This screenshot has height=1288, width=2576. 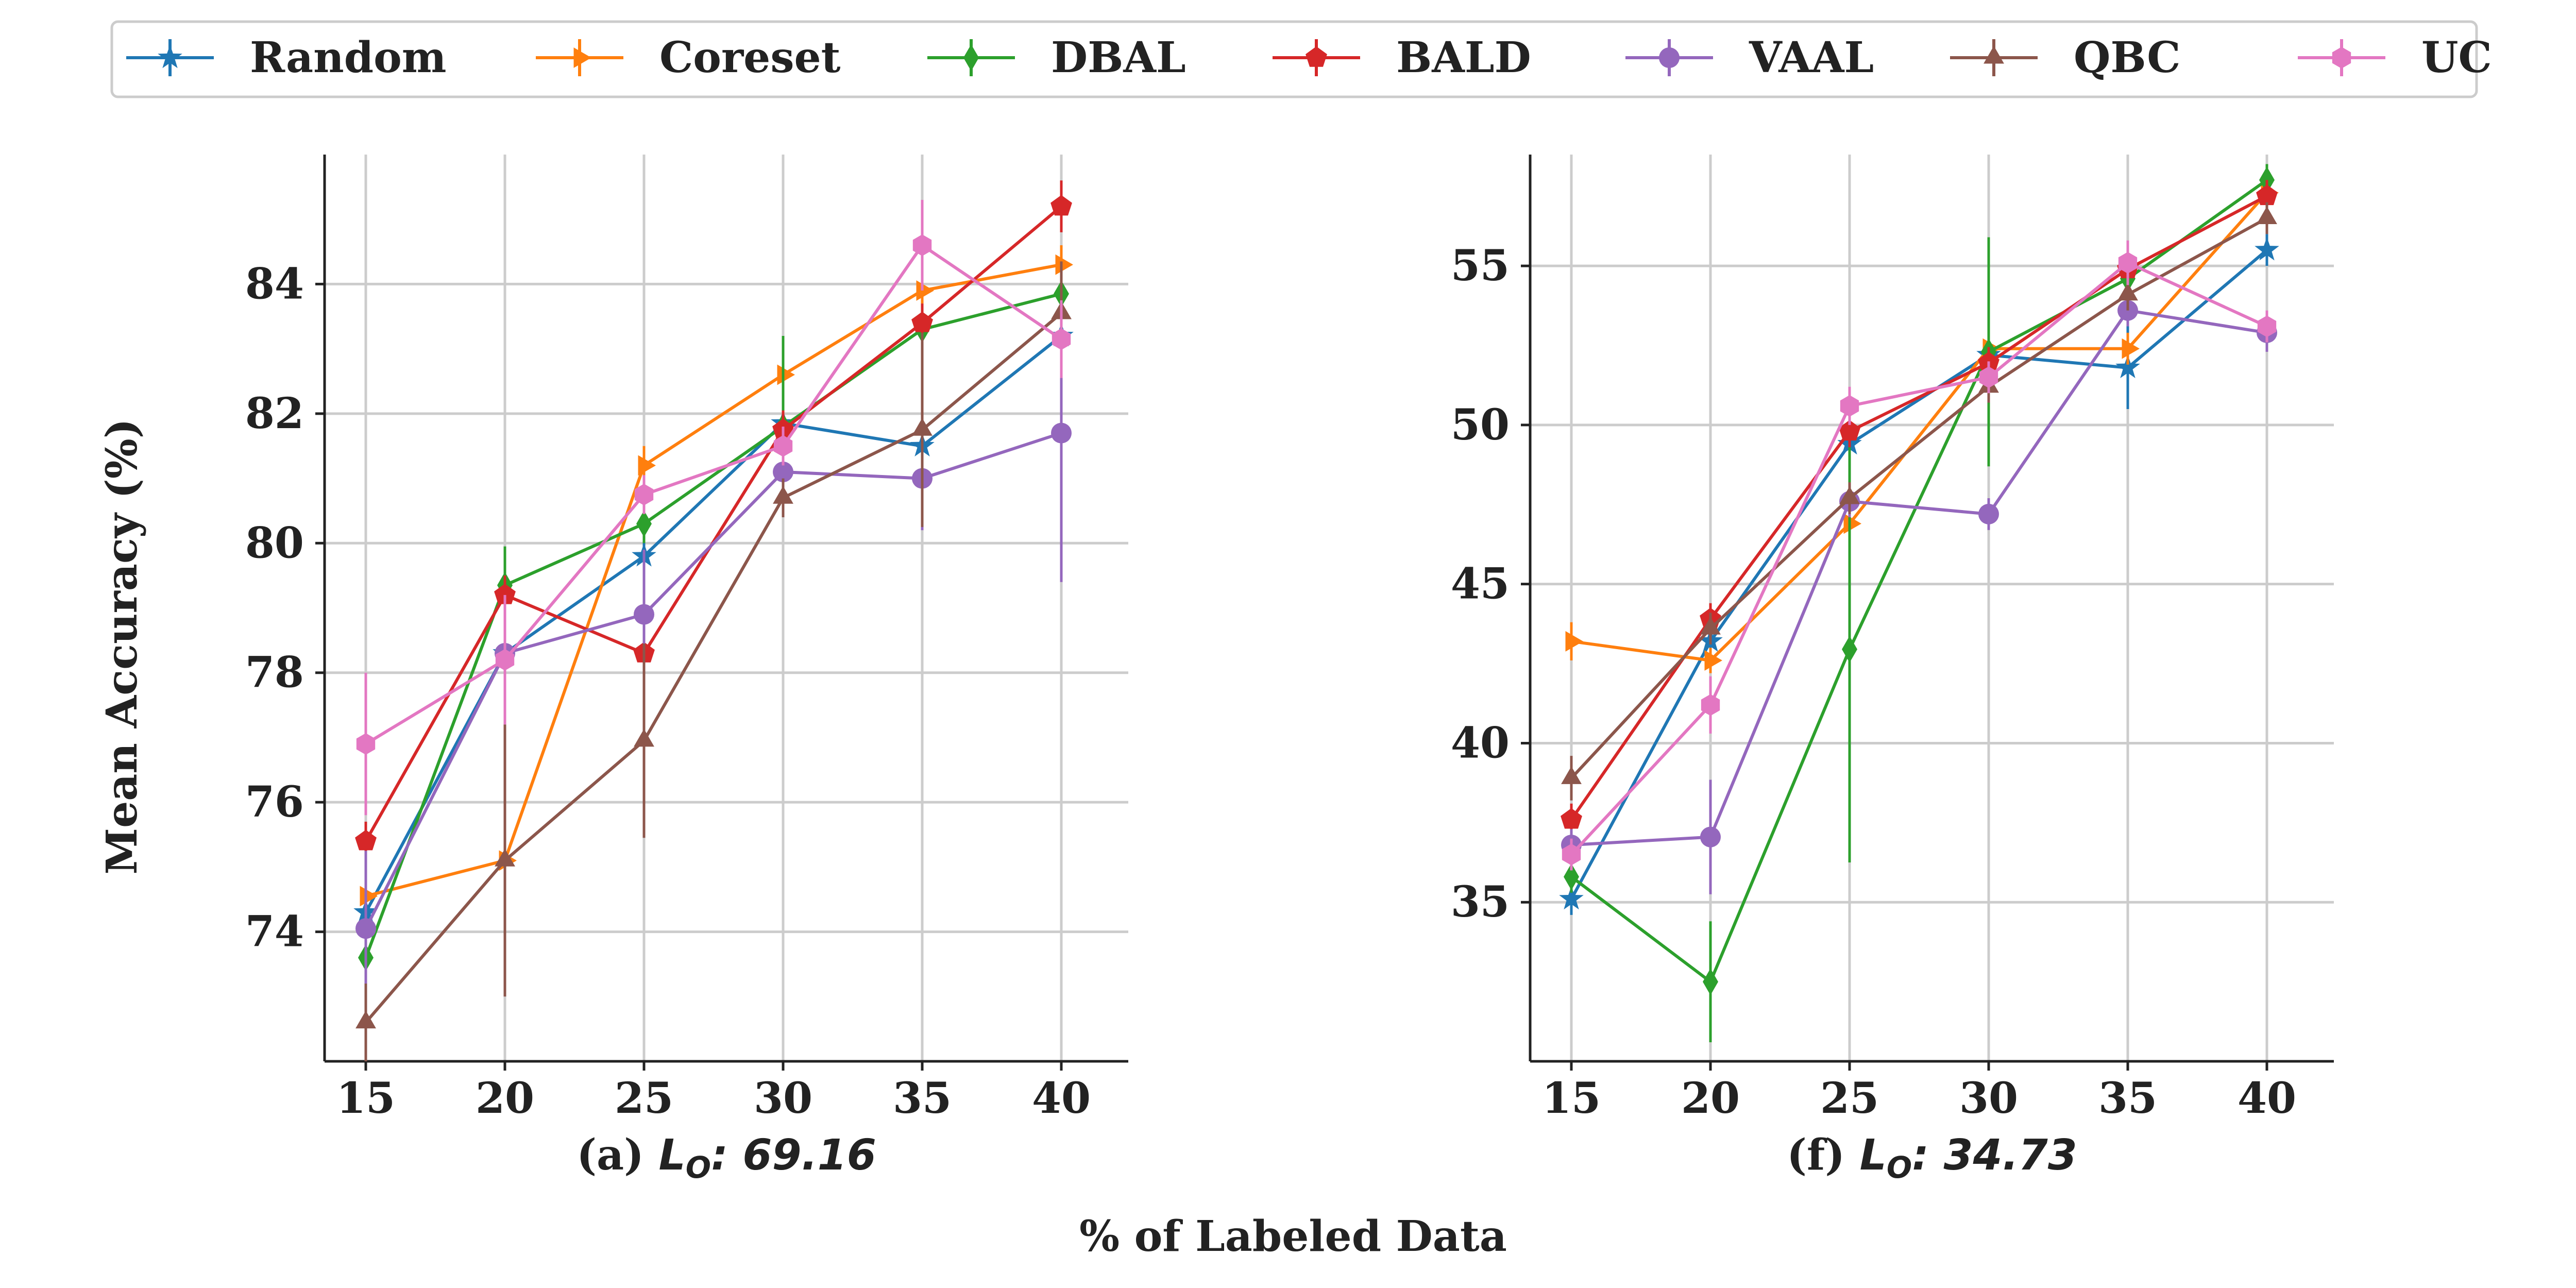 What do you see at coordinates (2065, 57) in the screenshot?
I see `legend-item-qbc: QBC` at bounding box center [2065, 57].